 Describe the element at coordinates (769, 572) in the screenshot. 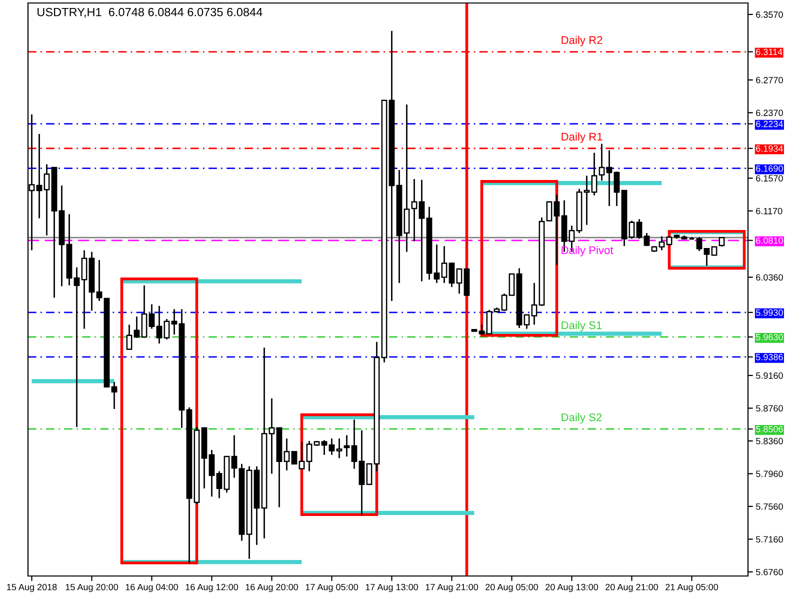

I see `y-tick-label: 5.6760` at that location.